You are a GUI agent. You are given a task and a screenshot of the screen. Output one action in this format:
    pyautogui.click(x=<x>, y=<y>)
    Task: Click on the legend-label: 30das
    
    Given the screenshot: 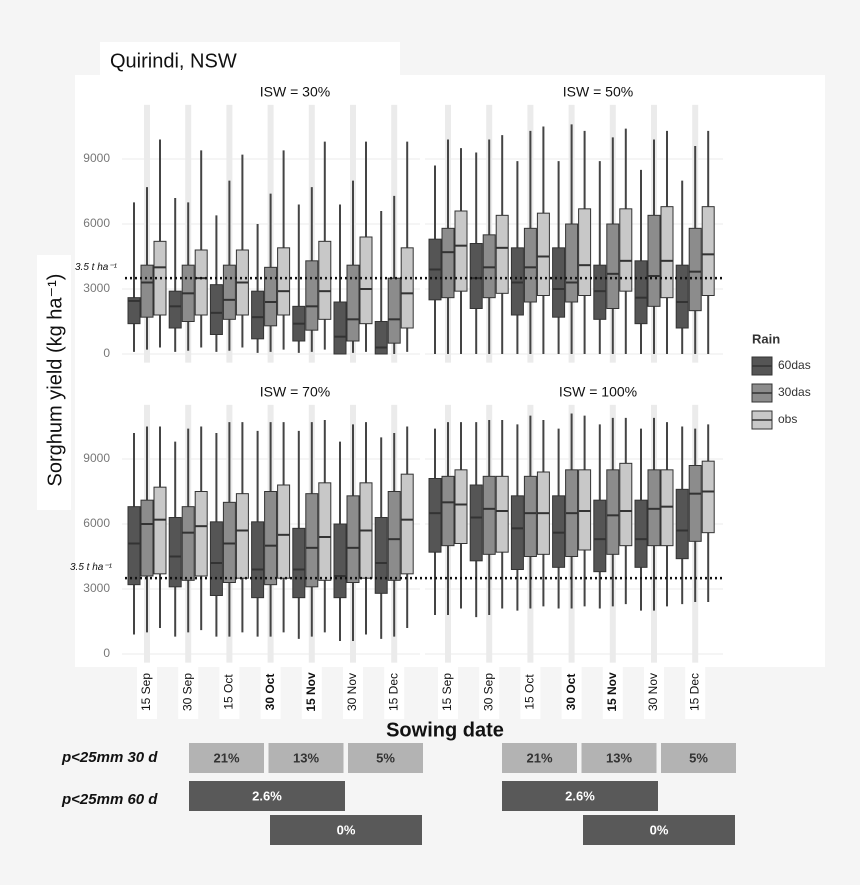 What is the action you would take?
    pyautogui.click(x=794, y=392)
    